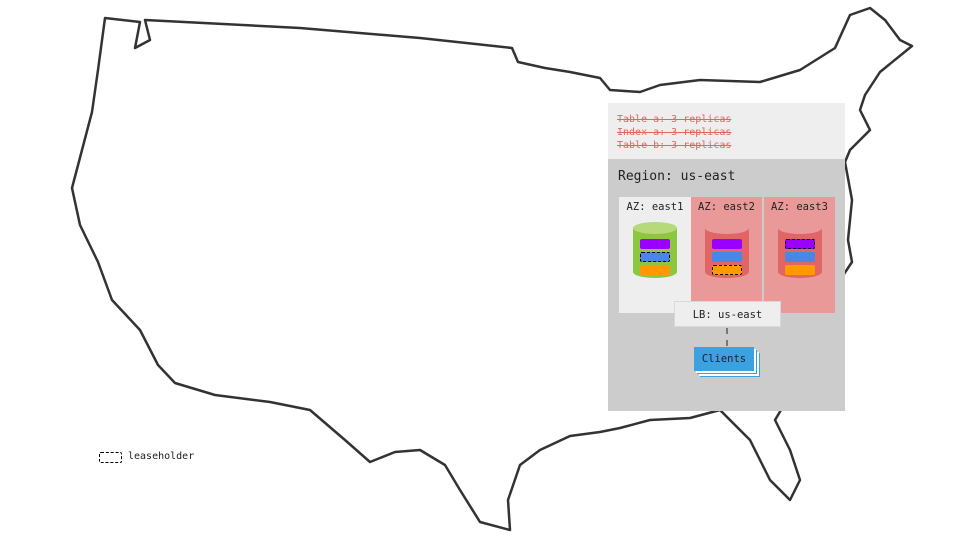  I want to click on load-balancer: LB: us-east, so click(727, 314).